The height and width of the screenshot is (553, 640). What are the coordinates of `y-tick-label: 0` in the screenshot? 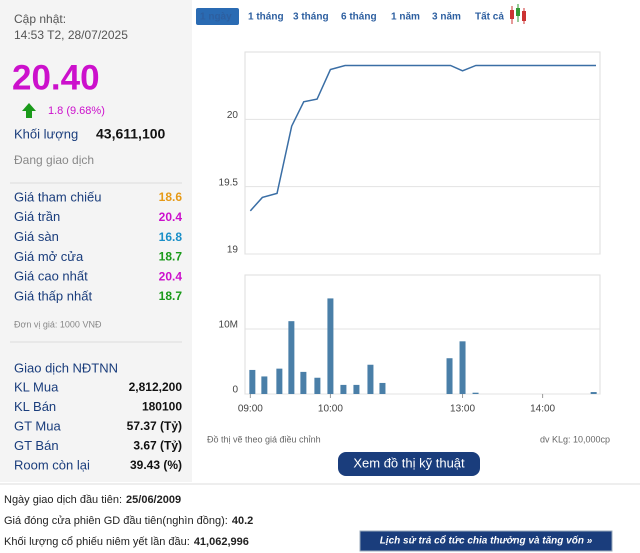 It's located at (235, 390).